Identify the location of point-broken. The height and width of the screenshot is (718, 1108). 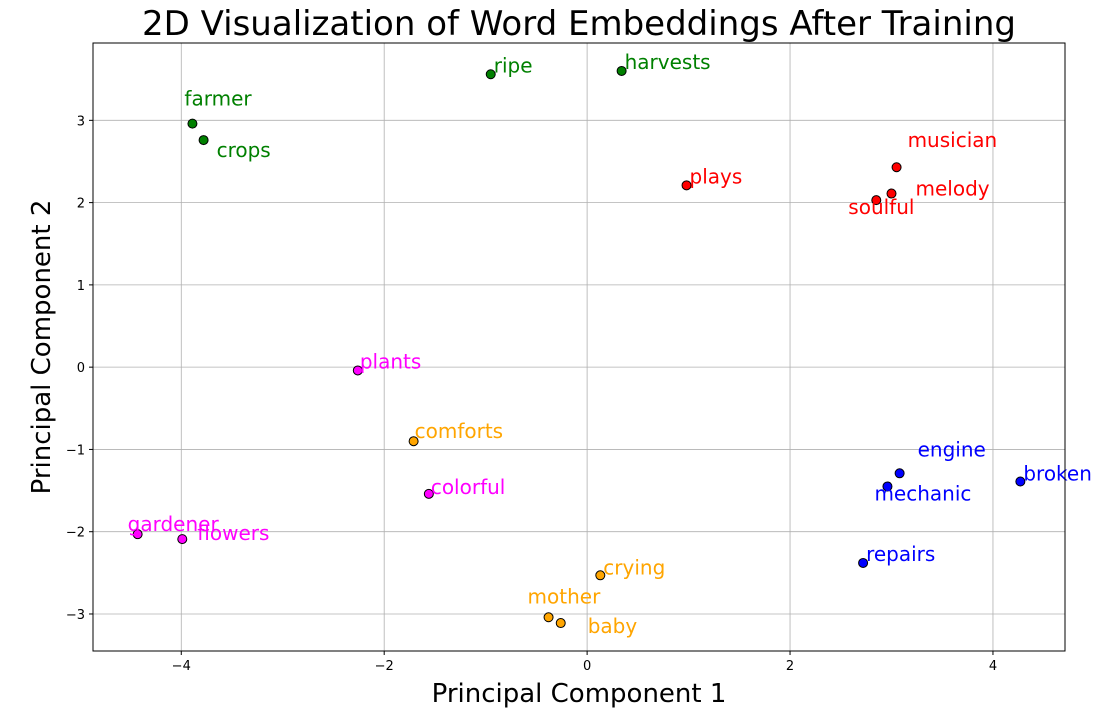
(1020, 481).